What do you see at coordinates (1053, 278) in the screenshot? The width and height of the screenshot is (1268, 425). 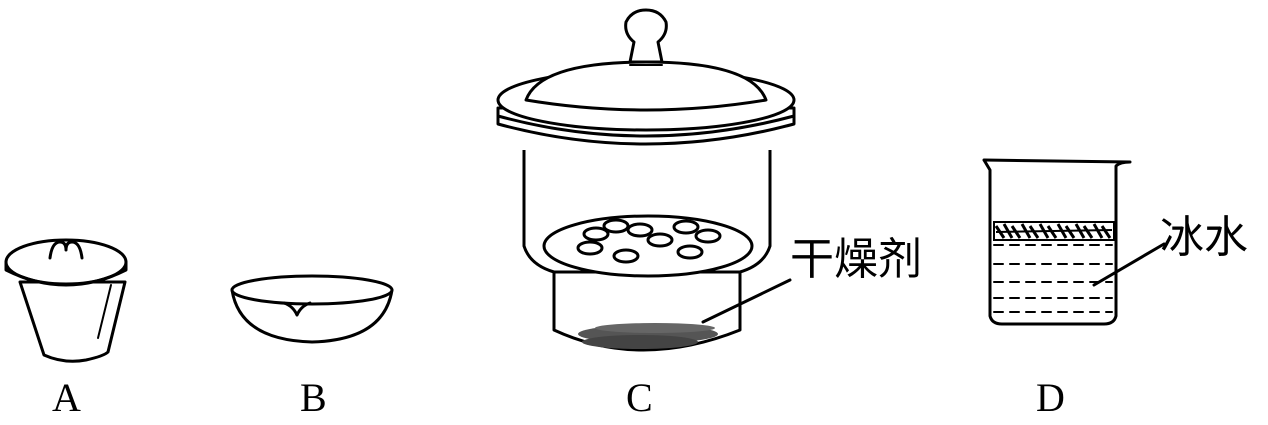 I see `water-lines` at bounding box center [1053, 278].